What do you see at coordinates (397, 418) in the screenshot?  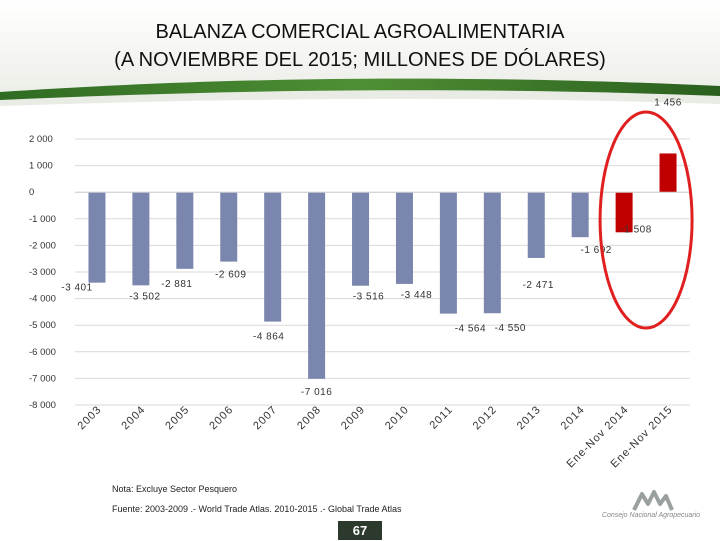 I see `x-tick-label: 2010` at bounding box center [397, 418].